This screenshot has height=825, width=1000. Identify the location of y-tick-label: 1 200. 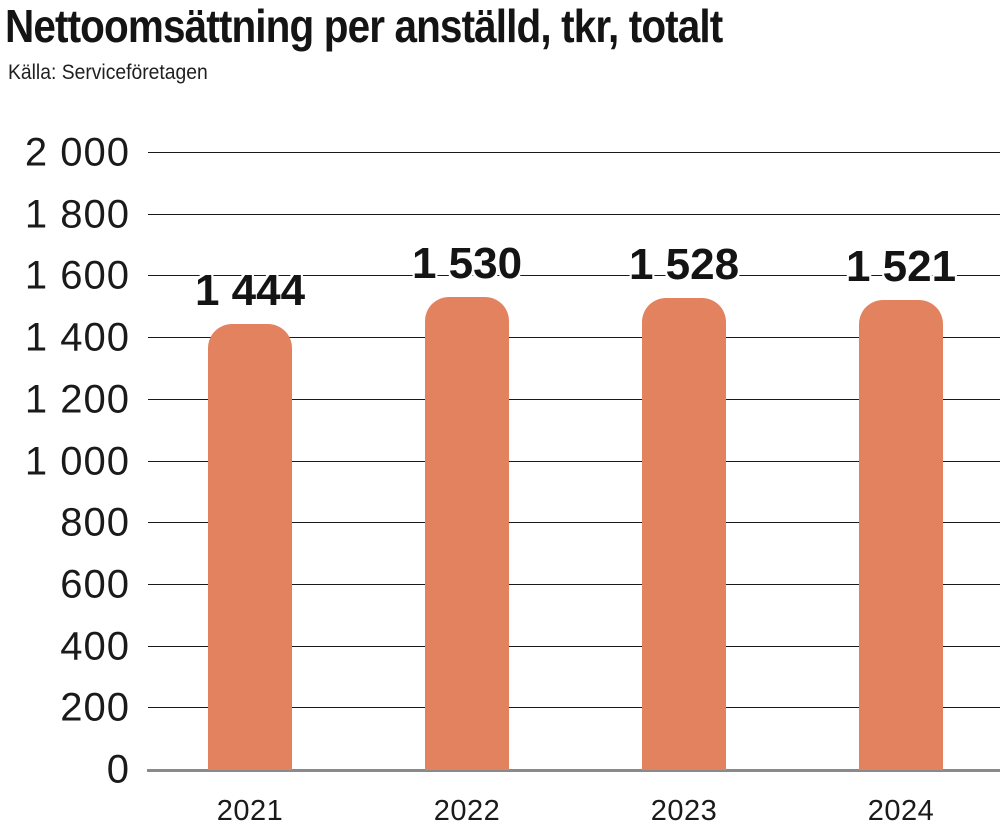
(77, 399).